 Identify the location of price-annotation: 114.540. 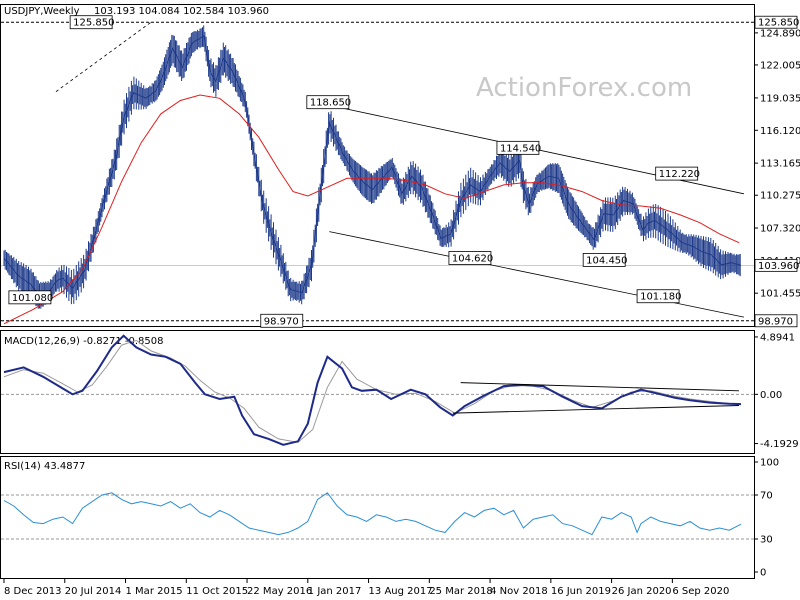
(518, 147).